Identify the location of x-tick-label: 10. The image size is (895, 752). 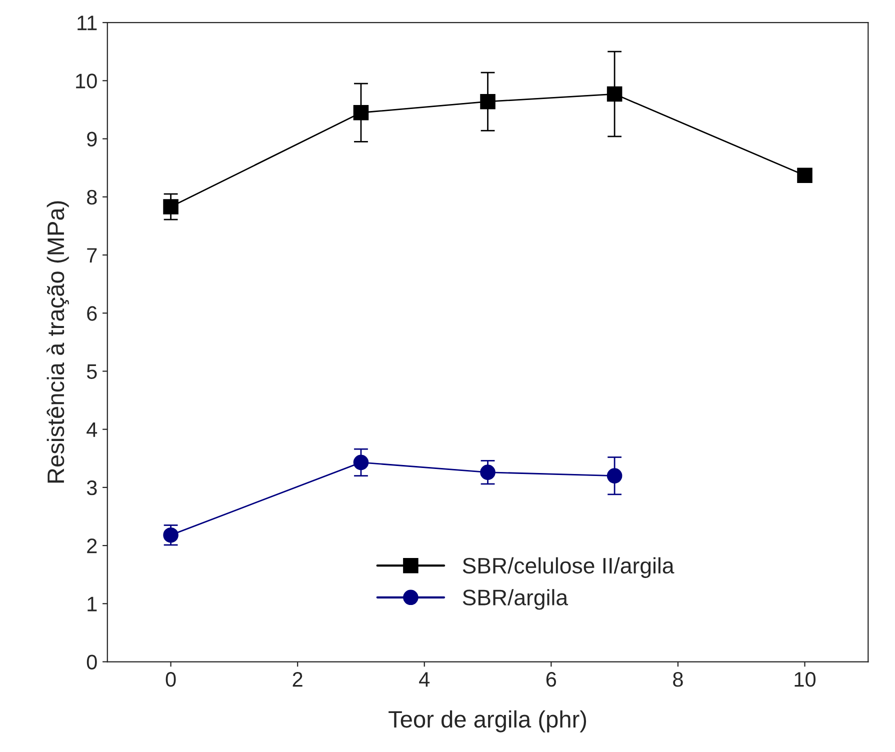
(805, 679).